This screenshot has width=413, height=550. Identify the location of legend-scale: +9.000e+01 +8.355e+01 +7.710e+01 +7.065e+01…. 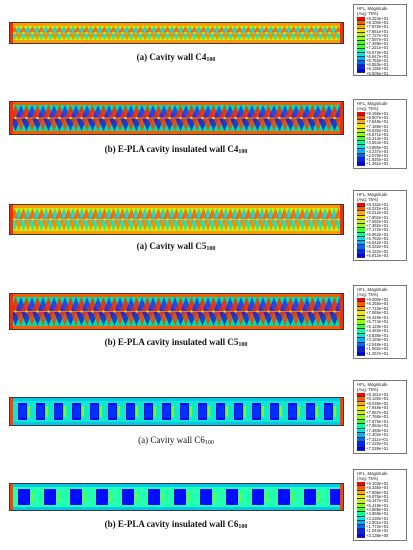
(381, 327).